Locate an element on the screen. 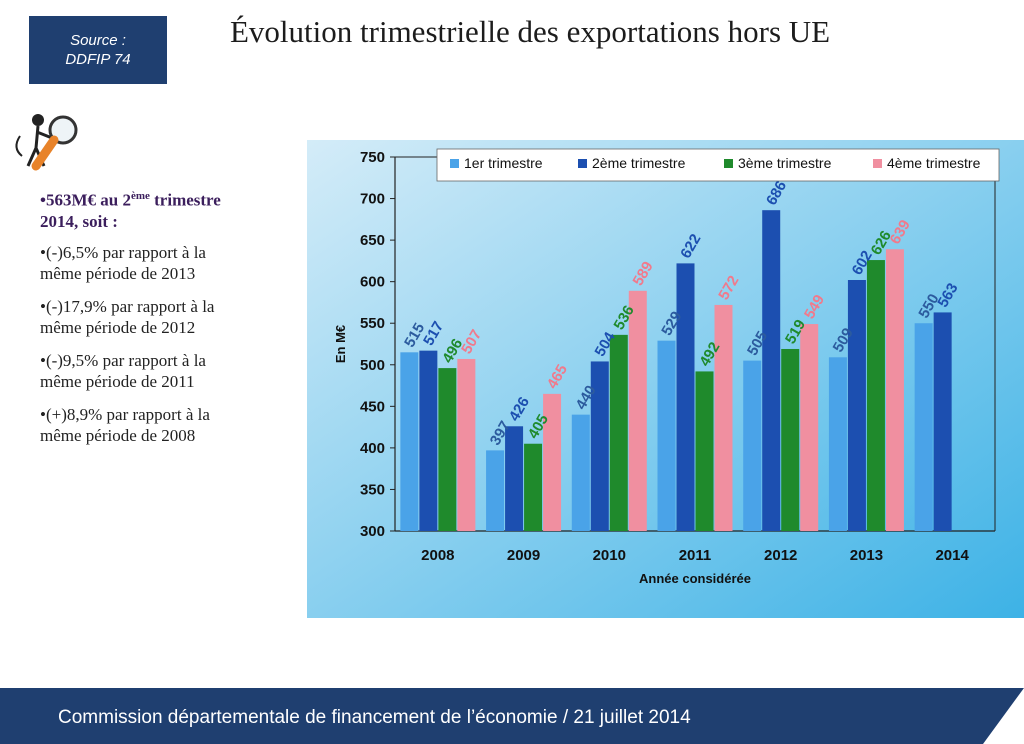 Image resolution: width=1024 pixels, height=744 pixels. x-axis-title: Année considérée is located at coordinates (695, 578).